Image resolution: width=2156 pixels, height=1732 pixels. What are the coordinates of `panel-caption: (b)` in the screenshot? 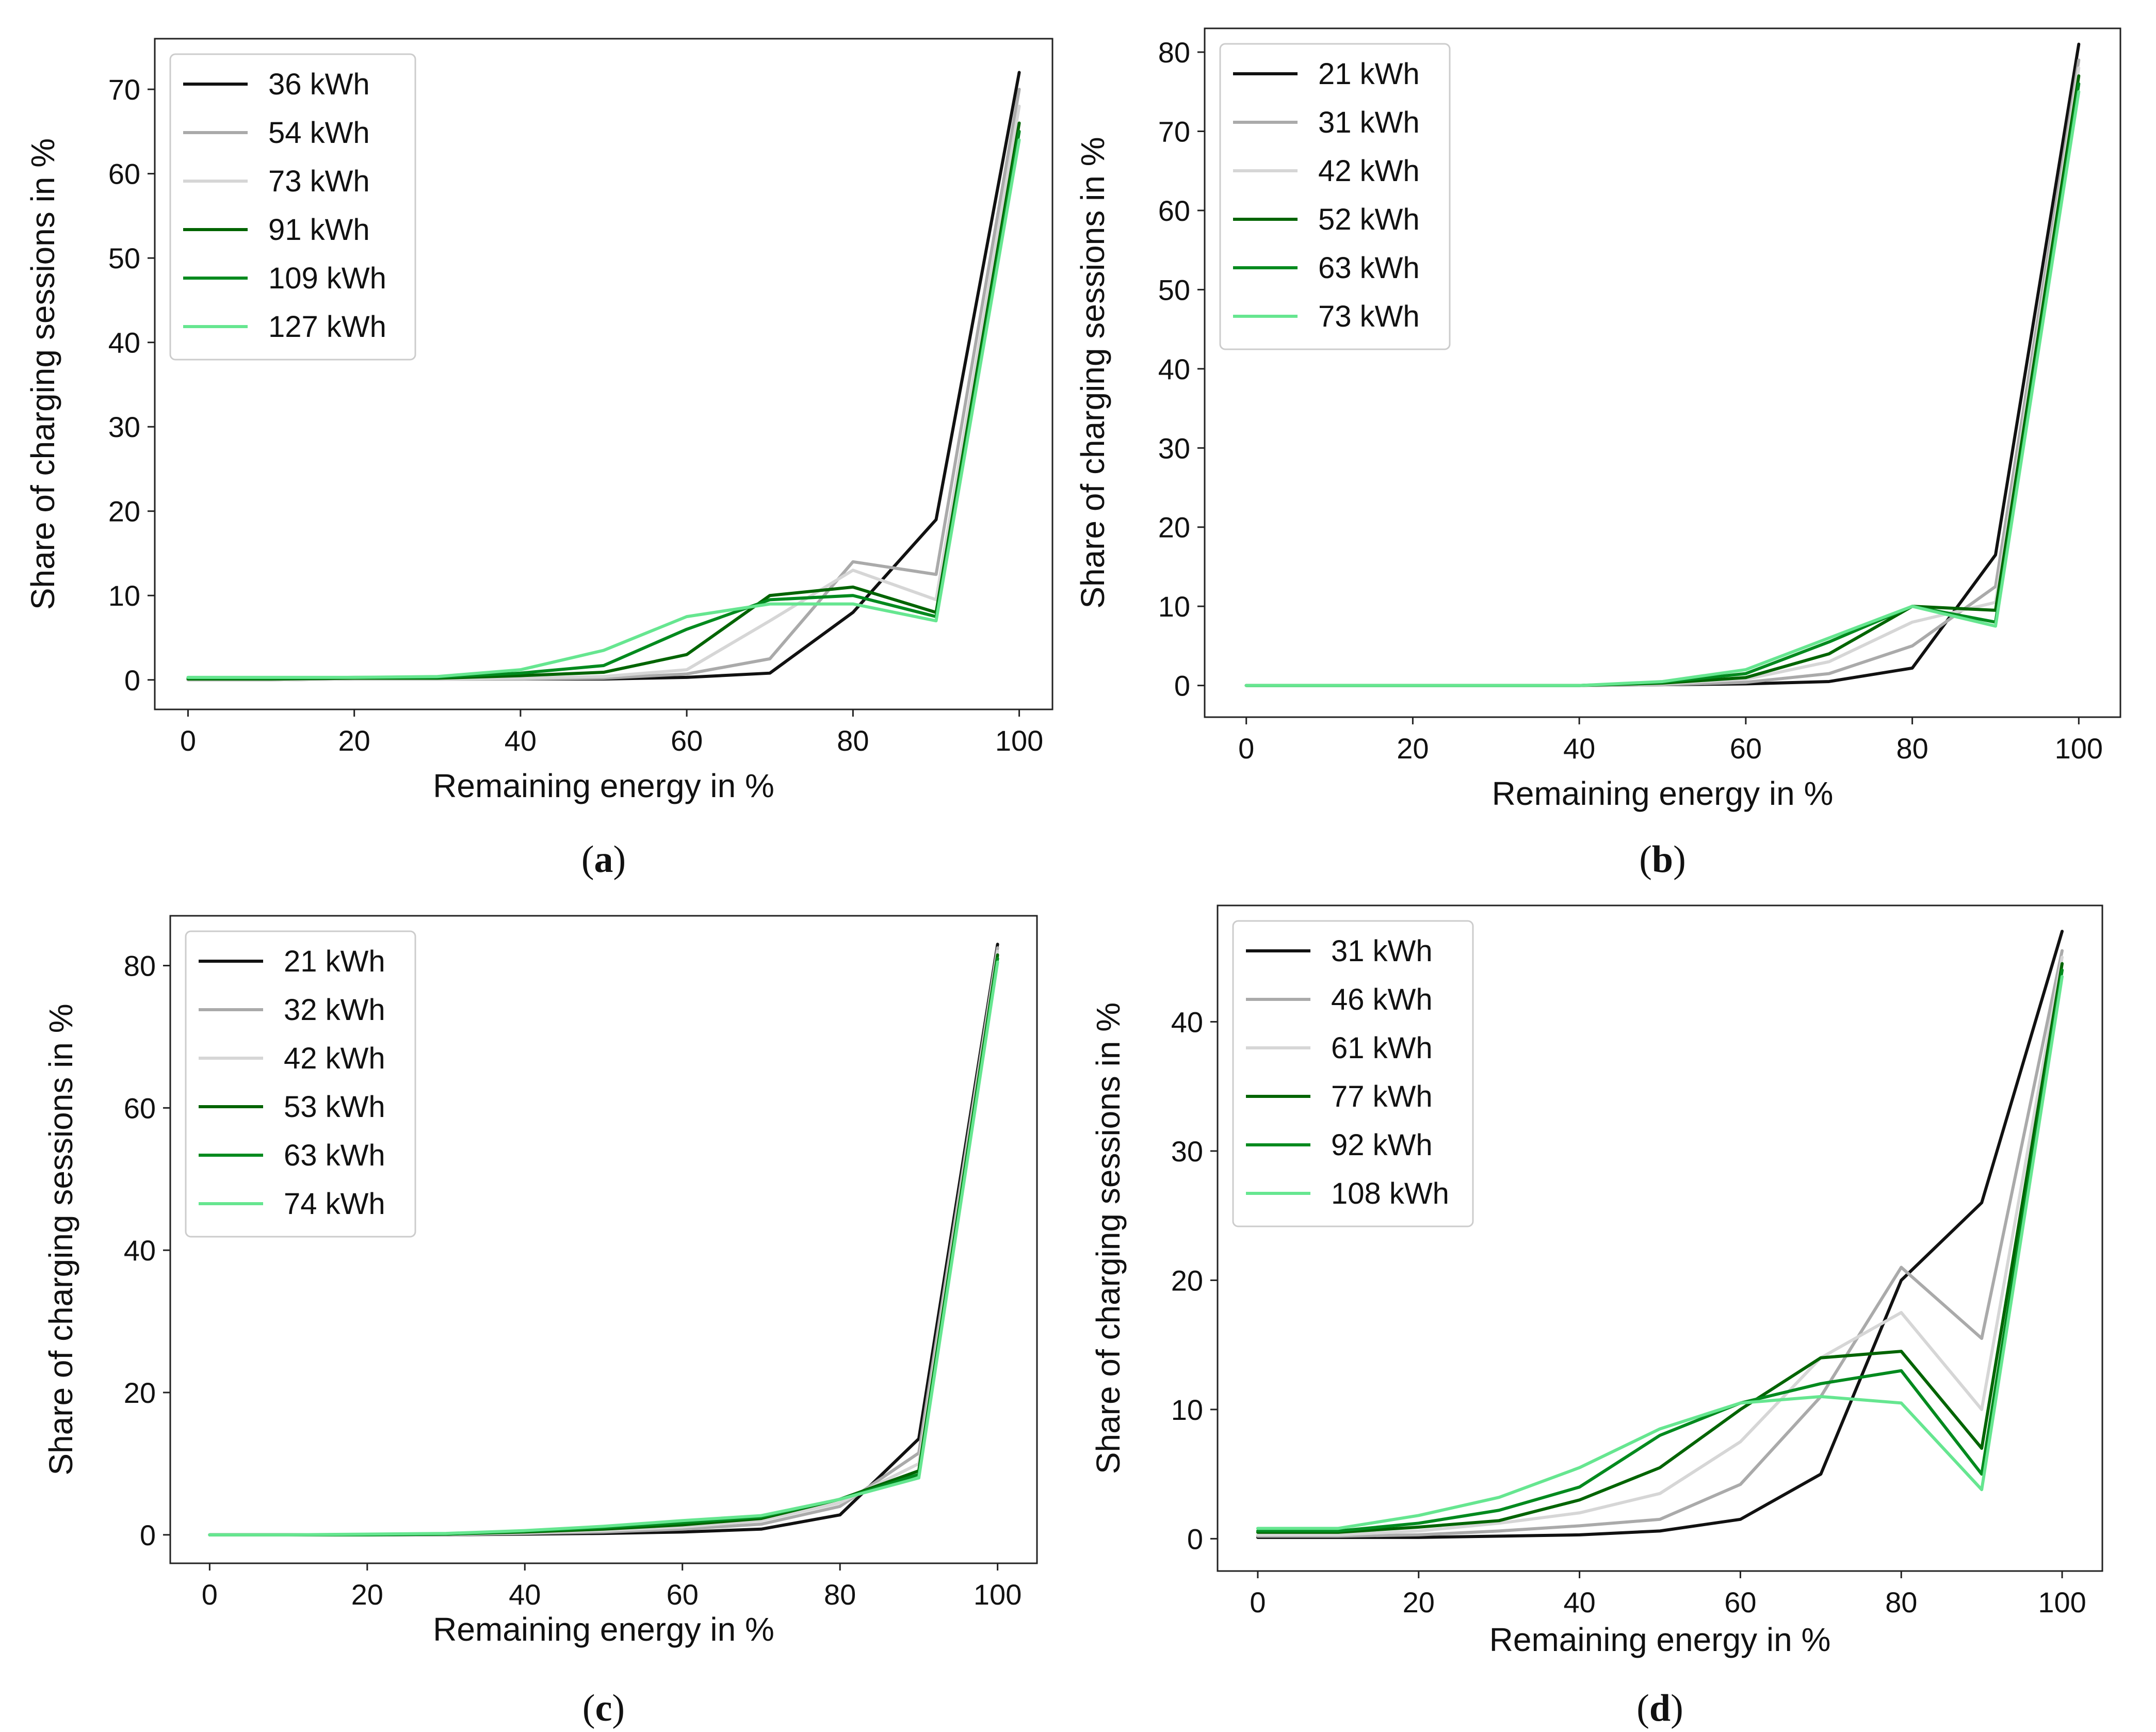 It's located at (1662, 860).